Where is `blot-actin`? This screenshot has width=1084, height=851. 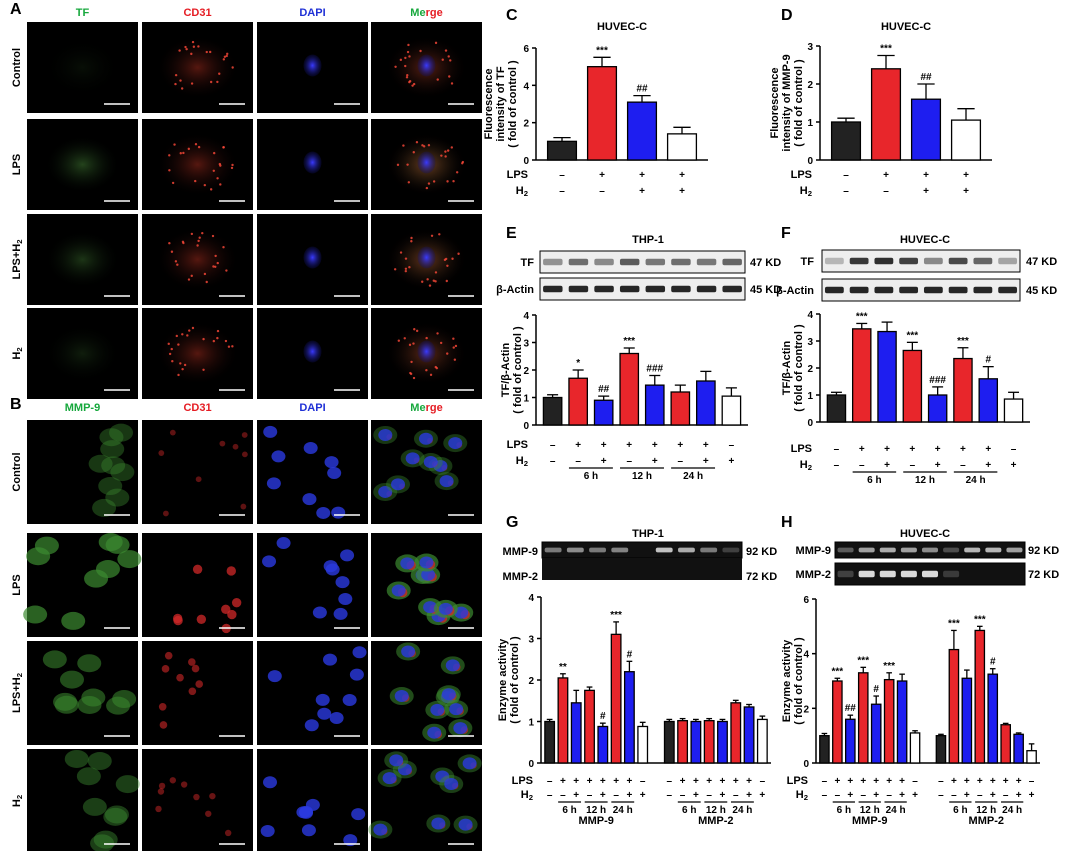
blot-actin is located at coordinates (921, 290).